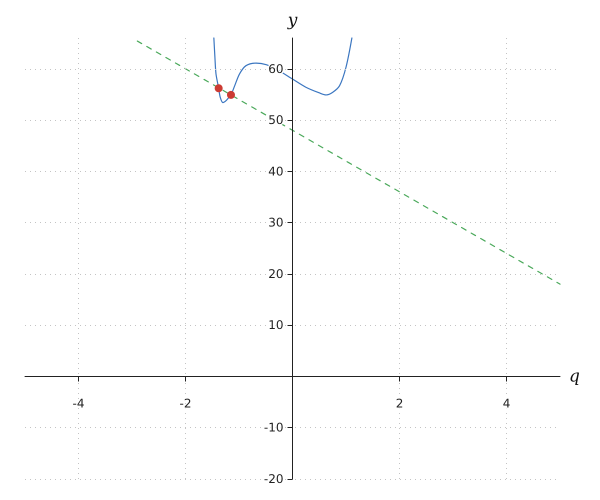  Describe the element at coordinates (276, 171) in the screenshot. I see `y-tick-label: 40` at that location.